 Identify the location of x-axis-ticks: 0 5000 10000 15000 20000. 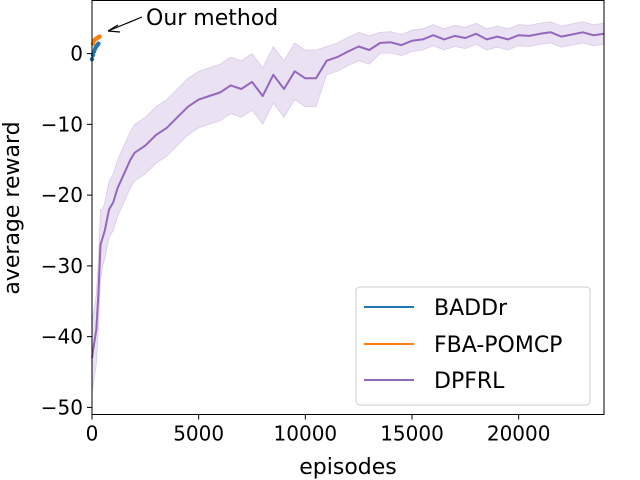
(318, 430).